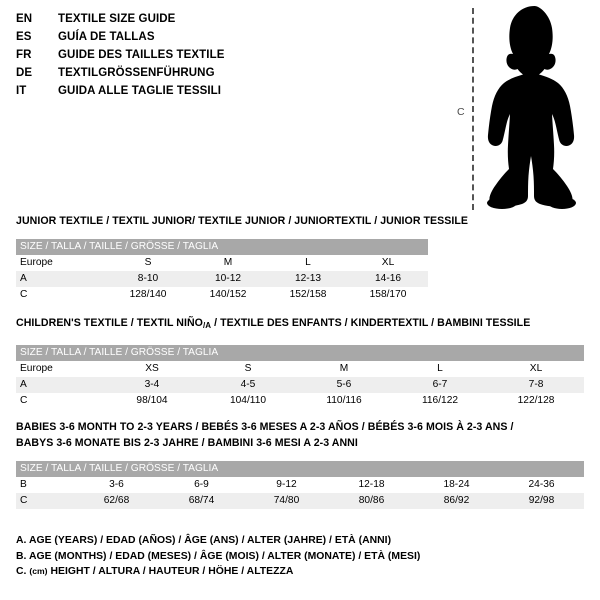 This screenshot has height=600, width=600. I want to click on table-row: A 3-4 4-5 5-6 6-7 7-8, so click(300, 385).